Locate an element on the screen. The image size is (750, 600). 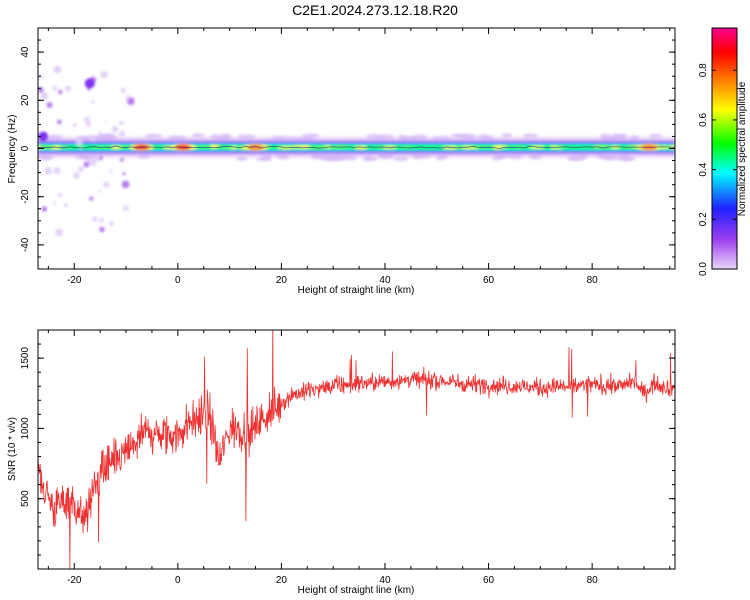
spectrogram-ylabel: Frequency (Hz) is located at coordinates (12, 149).